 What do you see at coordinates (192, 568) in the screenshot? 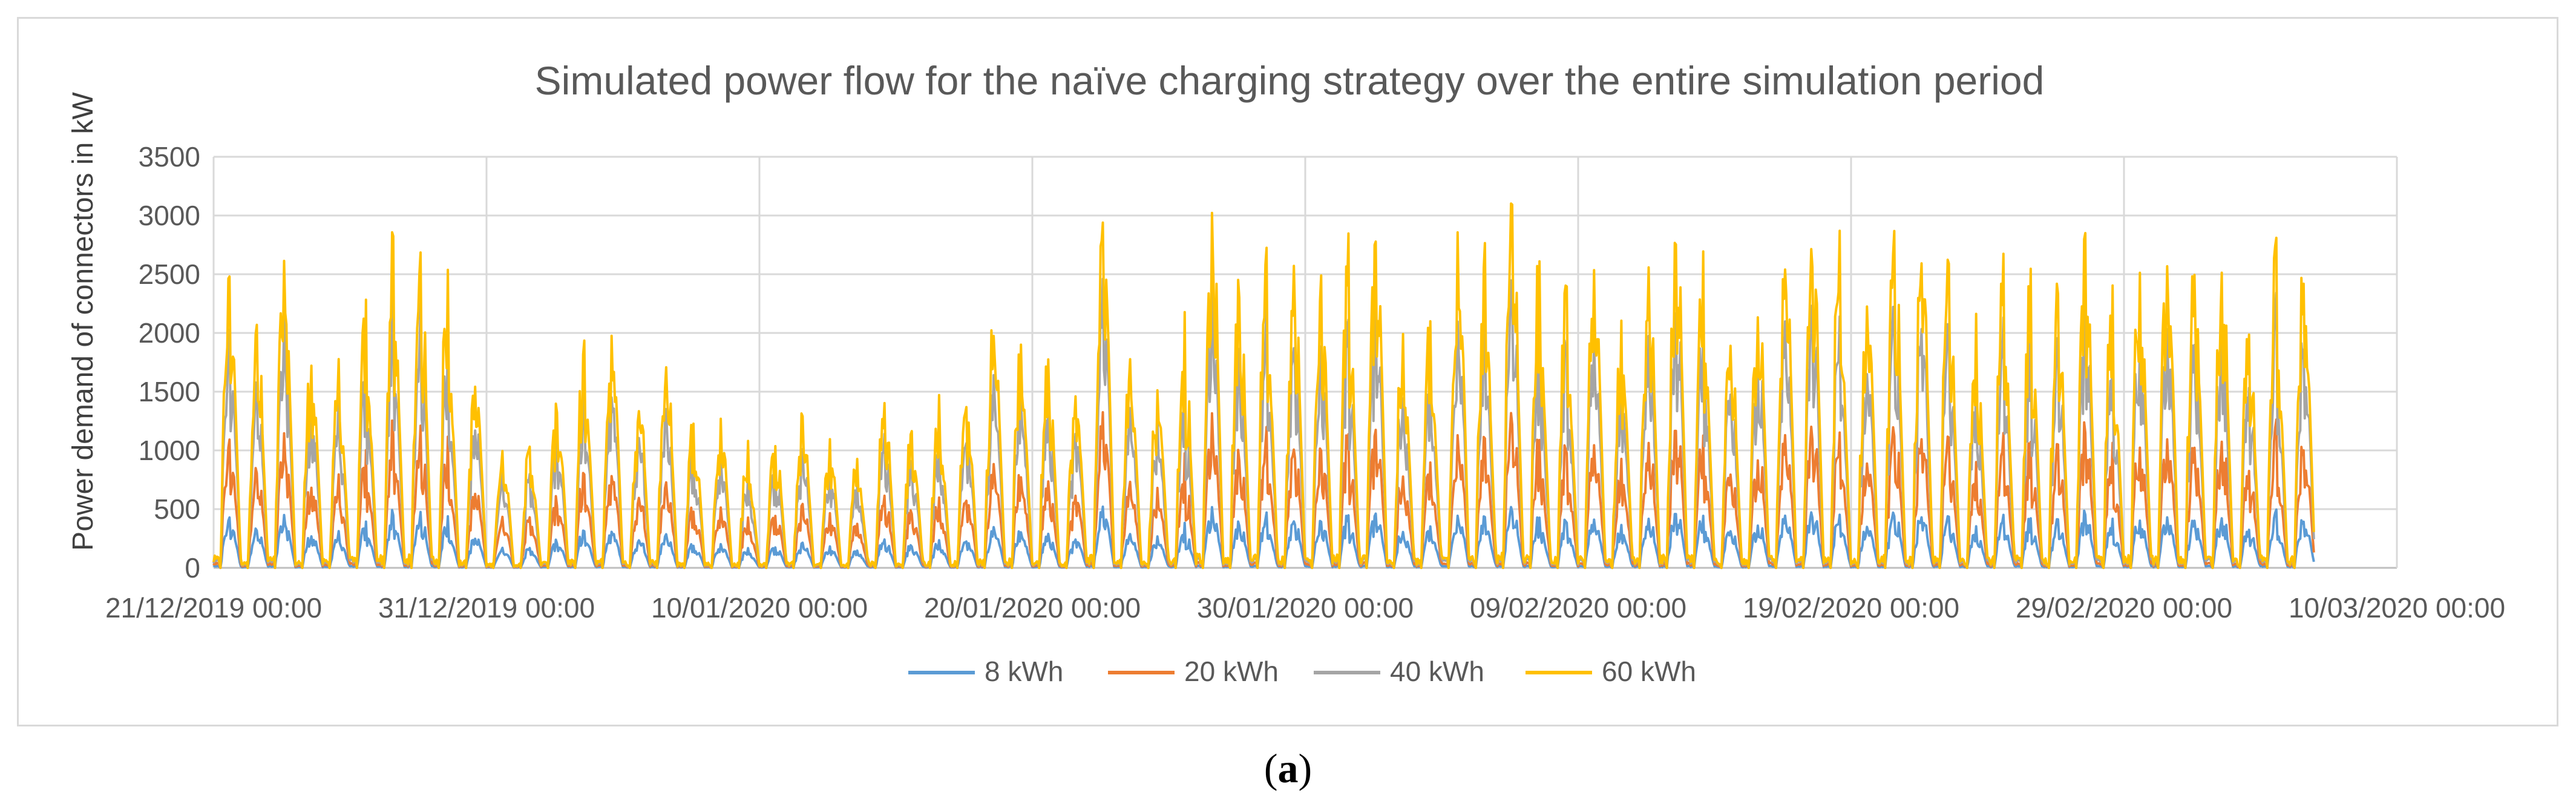
I see `y-tick-label: 0` at bounding box center [192, 568].